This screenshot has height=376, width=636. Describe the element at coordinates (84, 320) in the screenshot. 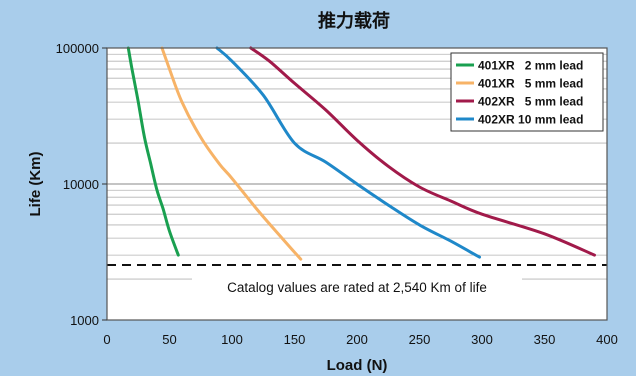

I see `y-tick-label: 1000` at that location.